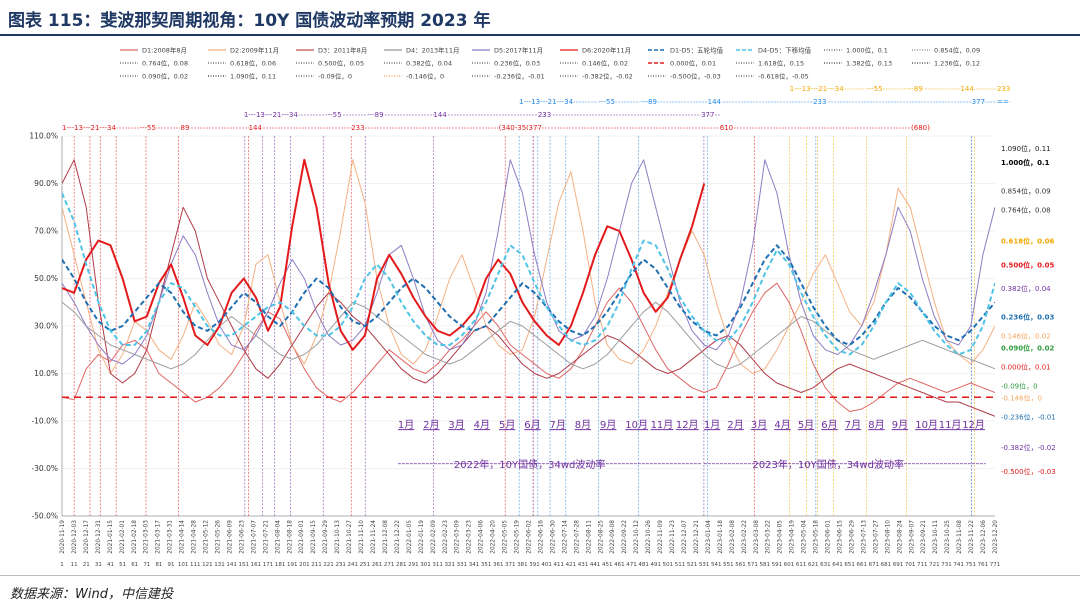  I want to click on x-tick-index: 671, so click(874, 565).